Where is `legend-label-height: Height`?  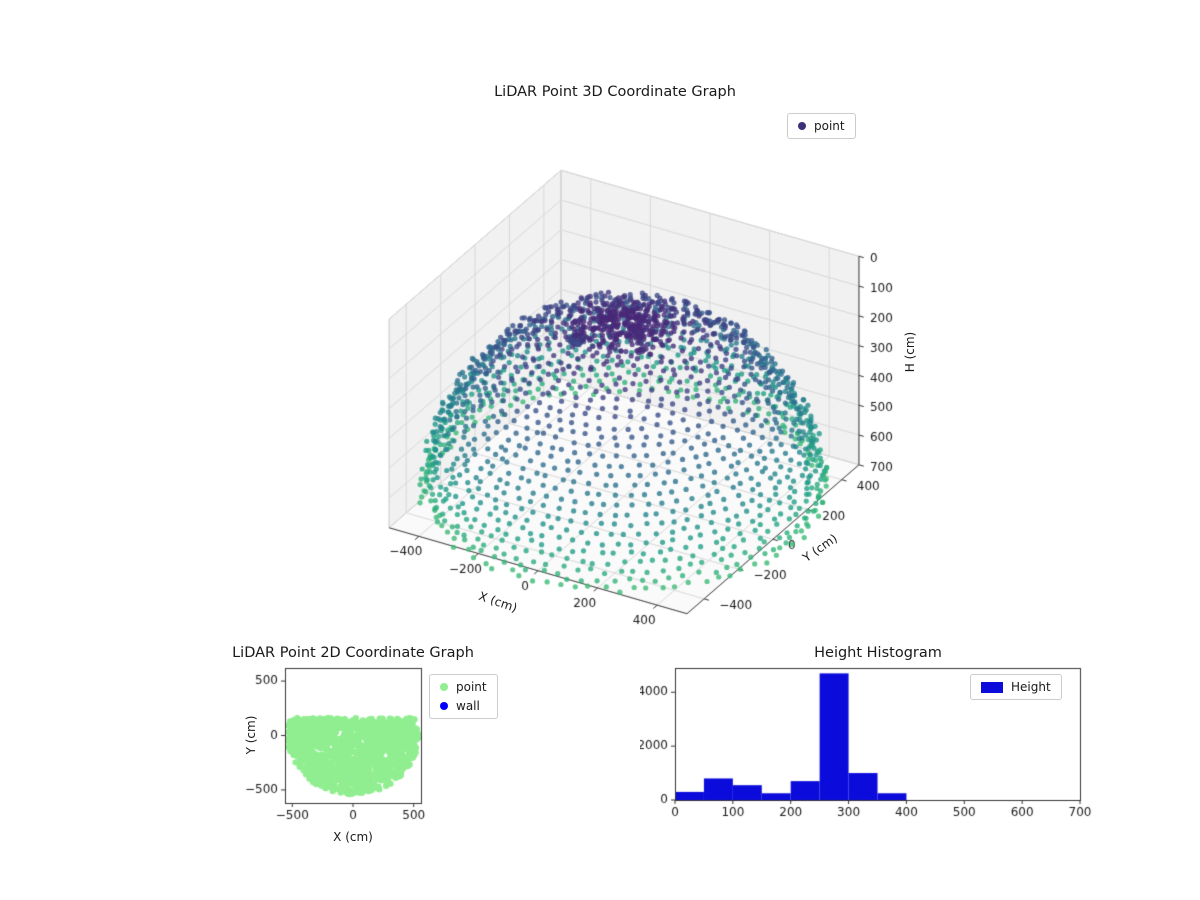 legend-label-height: Height is located at coordinates (1031, 687).